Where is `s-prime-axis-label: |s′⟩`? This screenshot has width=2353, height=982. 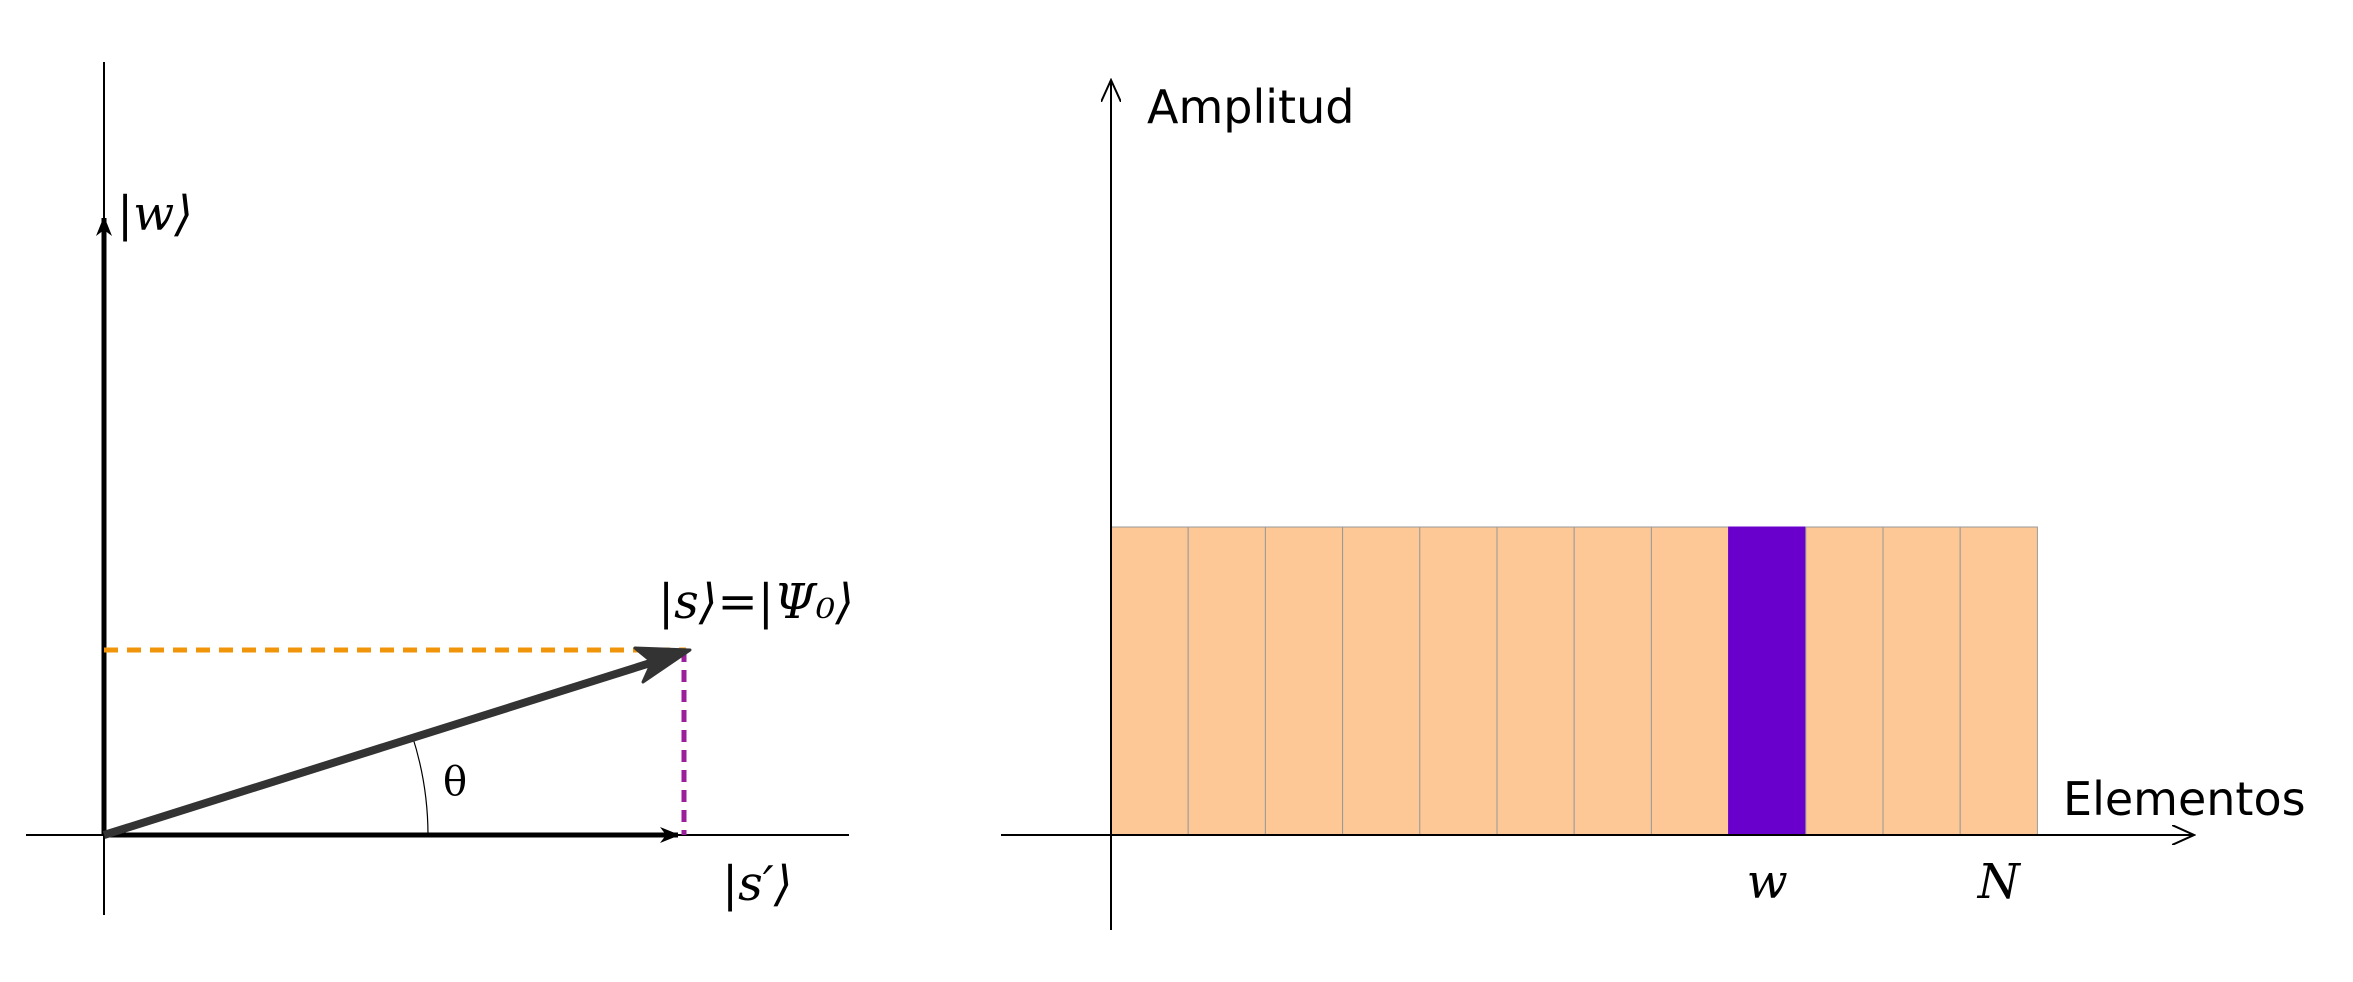 s-prime-axis-label: |s′⟩ is located at coordinates (757, 884).